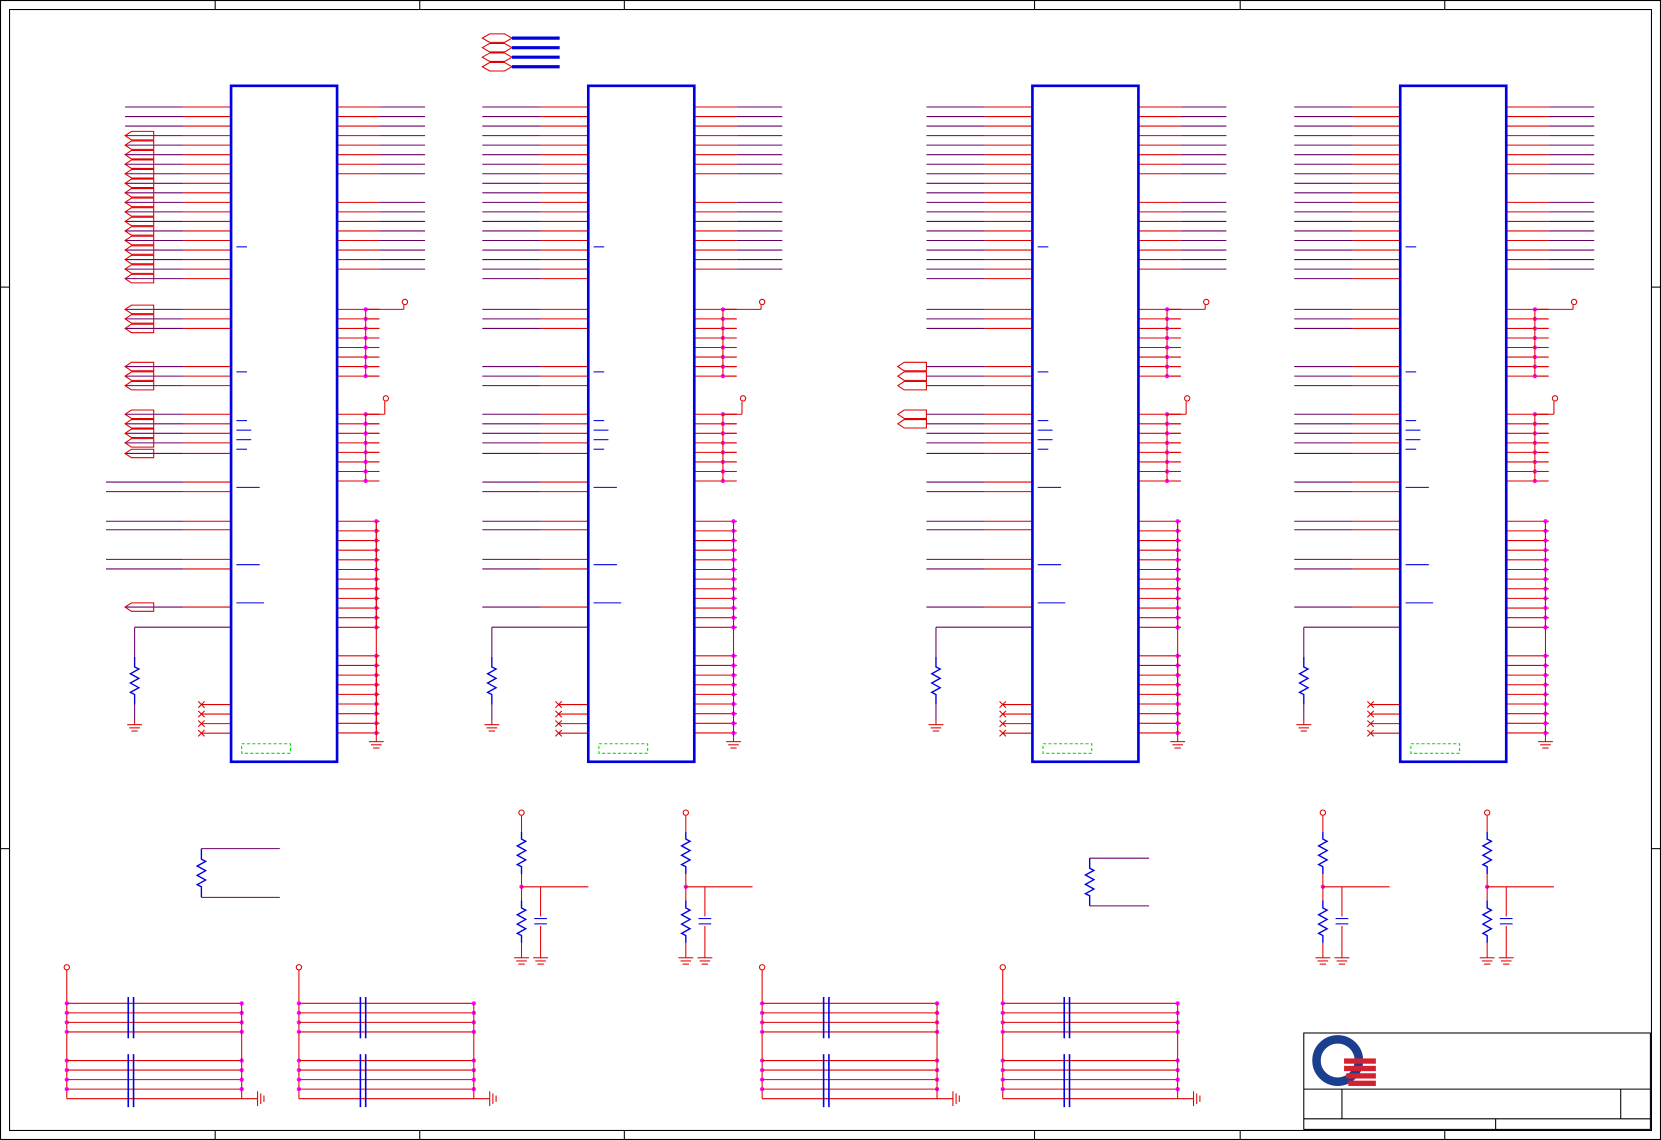 Image resolution: width=1661 pixels, height=1140 pixels. Describe the element at coordinates (1477, 1081) in the screenshot. I see `title-block` at that location.